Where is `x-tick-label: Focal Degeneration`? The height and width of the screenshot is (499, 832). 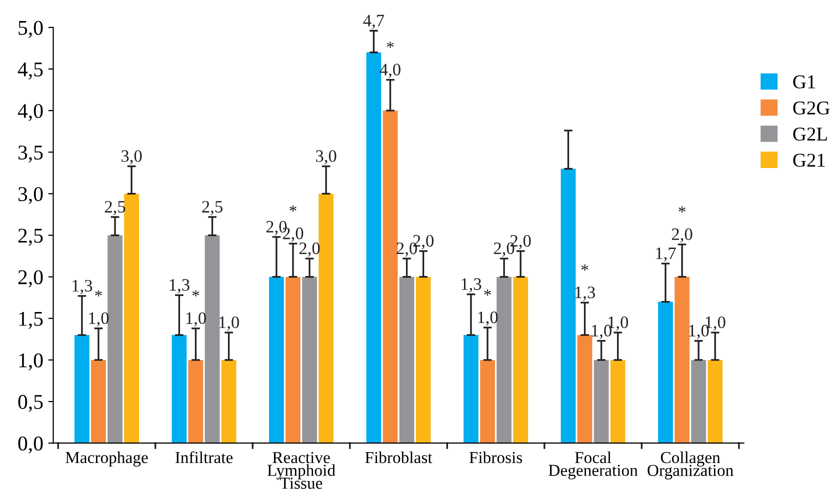
x-tick-label: Focal Degeneration is located at coordinates (593, 465).